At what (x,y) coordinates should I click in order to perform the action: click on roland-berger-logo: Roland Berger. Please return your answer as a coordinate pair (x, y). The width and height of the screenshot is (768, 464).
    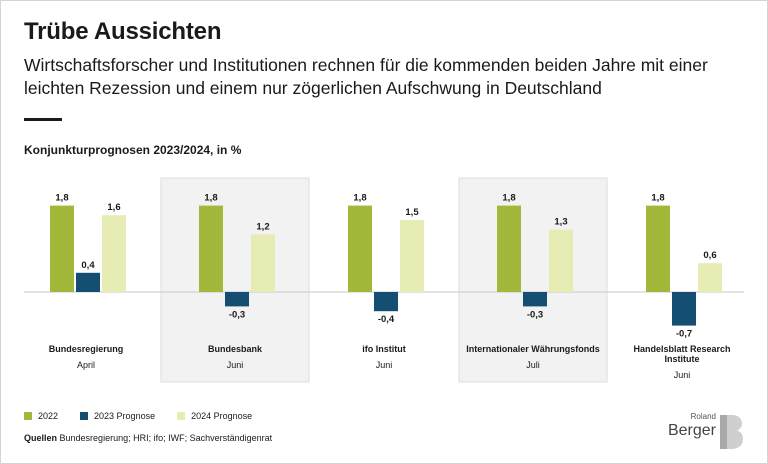
    Looking at the image, I should click on (706, 432).